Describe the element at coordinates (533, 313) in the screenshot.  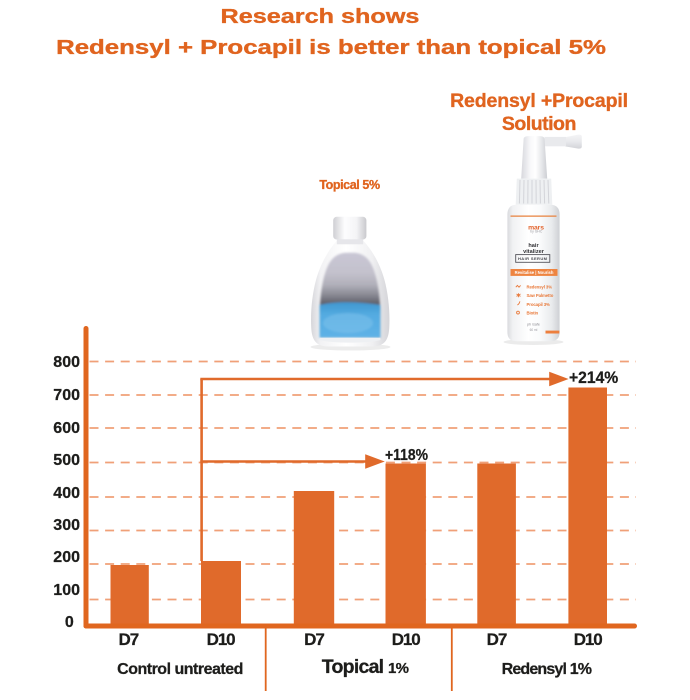
I see `svg-text: Biotin` at that location.